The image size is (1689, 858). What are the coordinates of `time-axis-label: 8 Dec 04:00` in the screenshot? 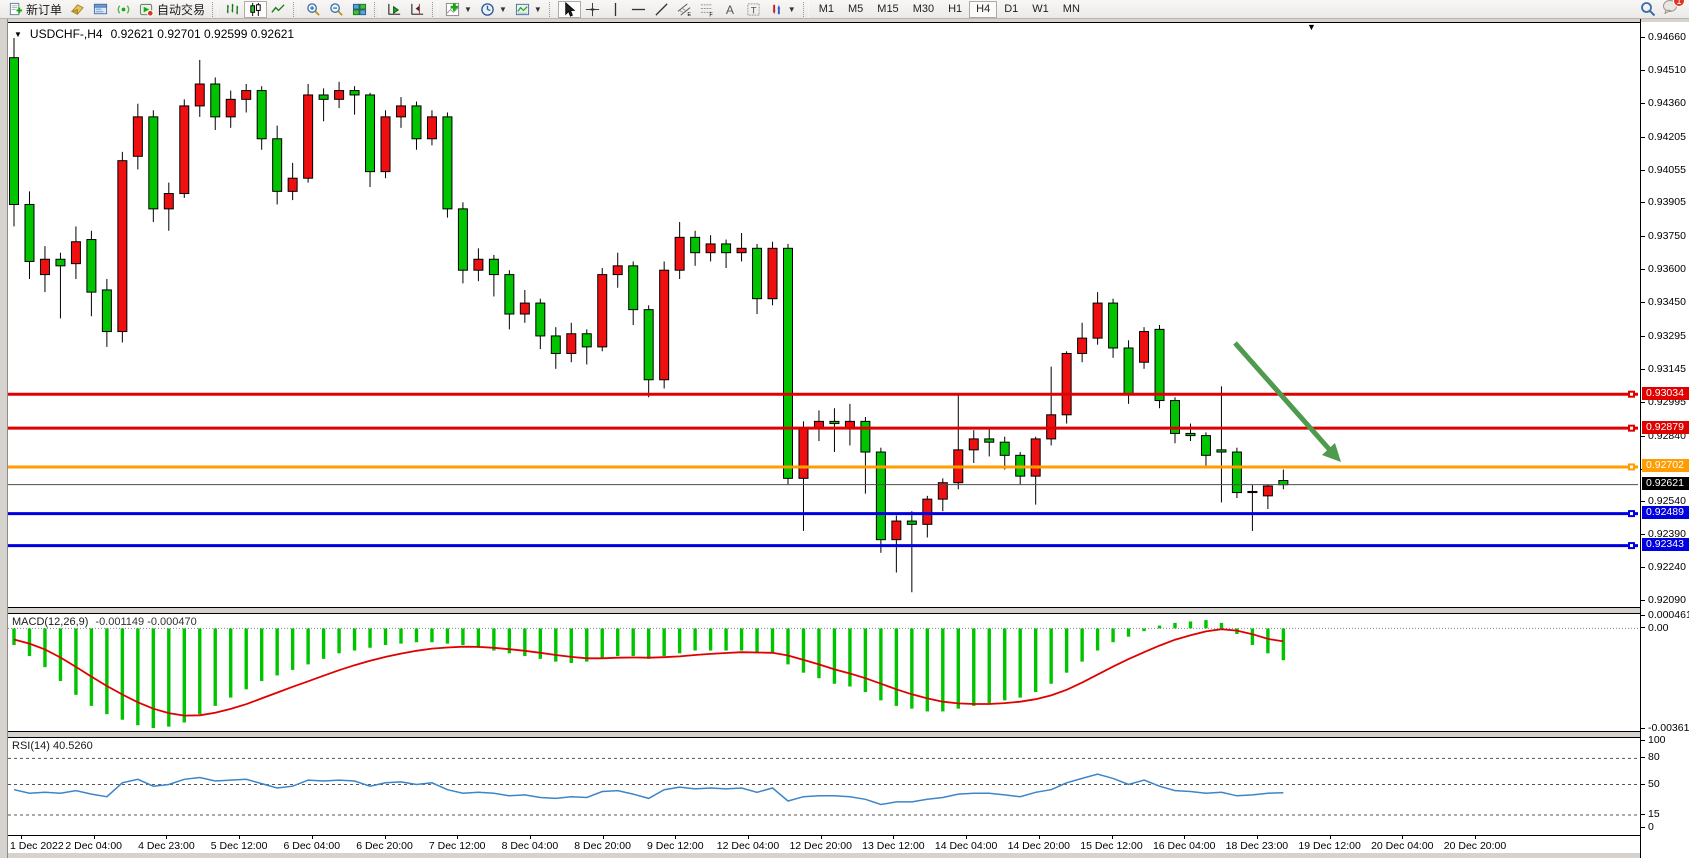 It's located at (530, 846).